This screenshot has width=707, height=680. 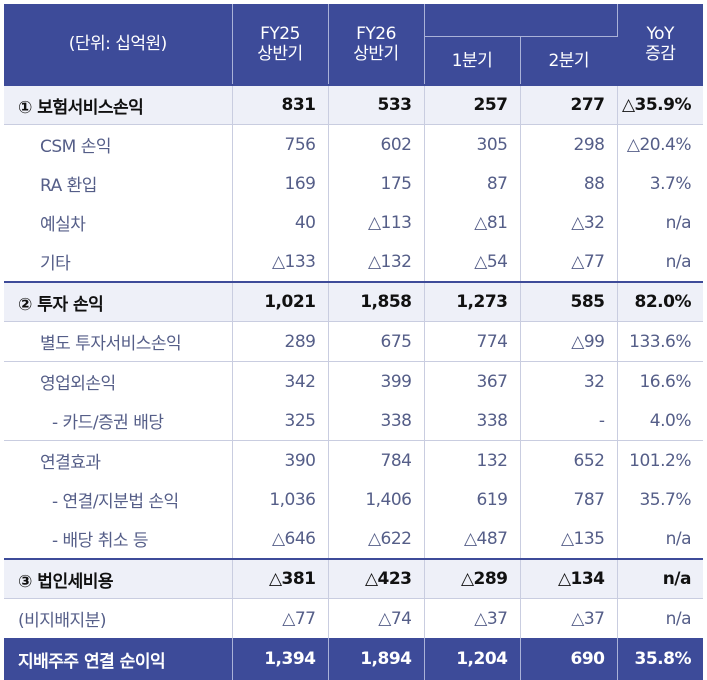 What do you see at coordinates (353, 539) in the screenshot?
I see `table-row: - 배당 취소 등 △646 △622 △487 △135 n/a` at bounding box center [353, 539].